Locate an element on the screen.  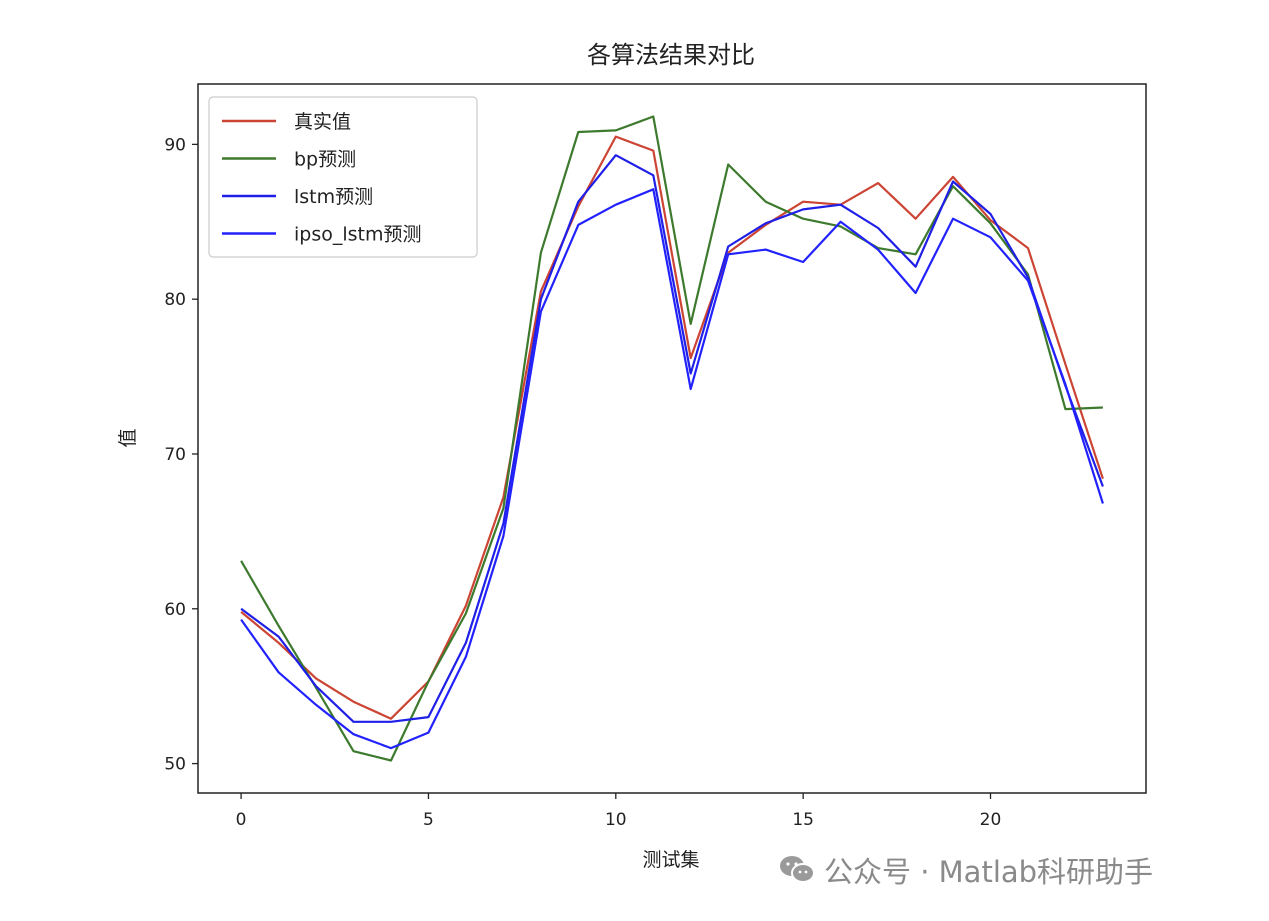
x-tick-label: 5 is located at coordinates (428, 820).